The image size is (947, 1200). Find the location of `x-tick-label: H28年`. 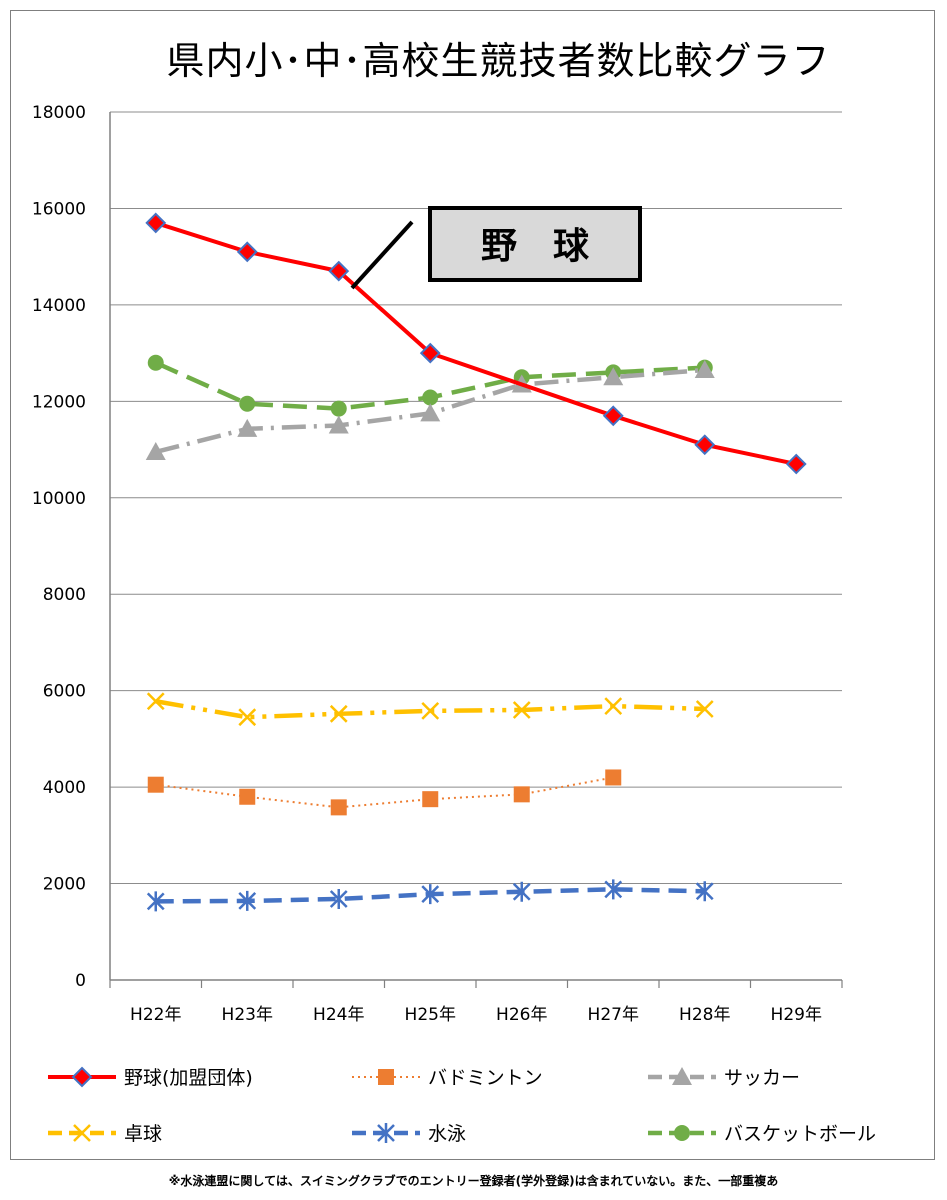

x-tick-label: H28年 is located at coordinates (704, 1015).